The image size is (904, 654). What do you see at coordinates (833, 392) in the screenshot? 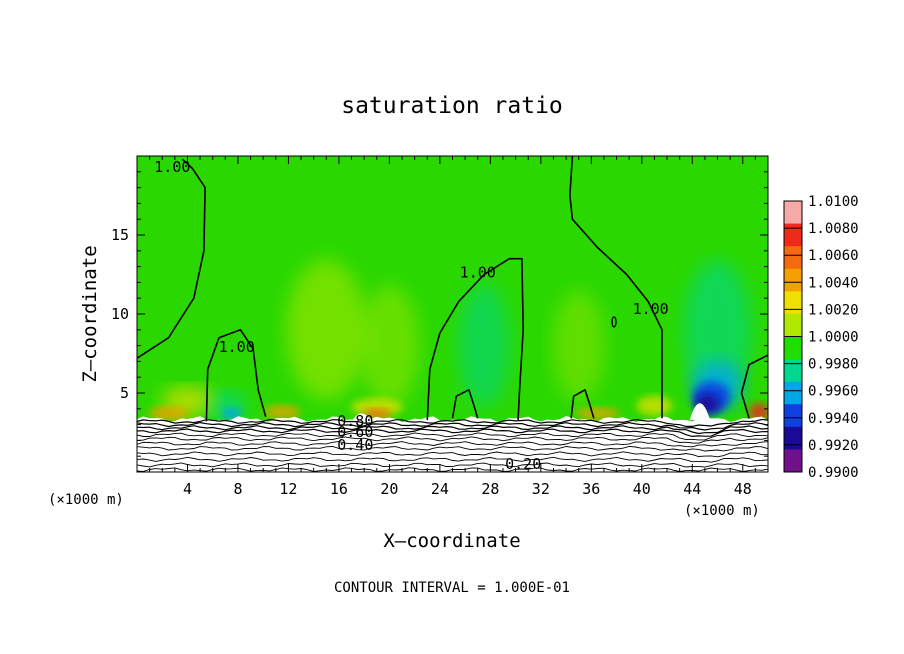
I see `colorbar-label: 0.9960` at bounding box center [833, 392].